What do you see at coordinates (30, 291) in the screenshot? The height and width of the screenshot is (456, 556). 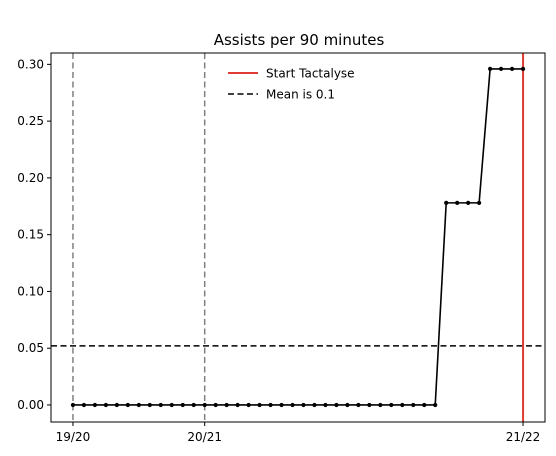 I see `y-tick-label-2: 0.10` at bounding box center [30, 291].